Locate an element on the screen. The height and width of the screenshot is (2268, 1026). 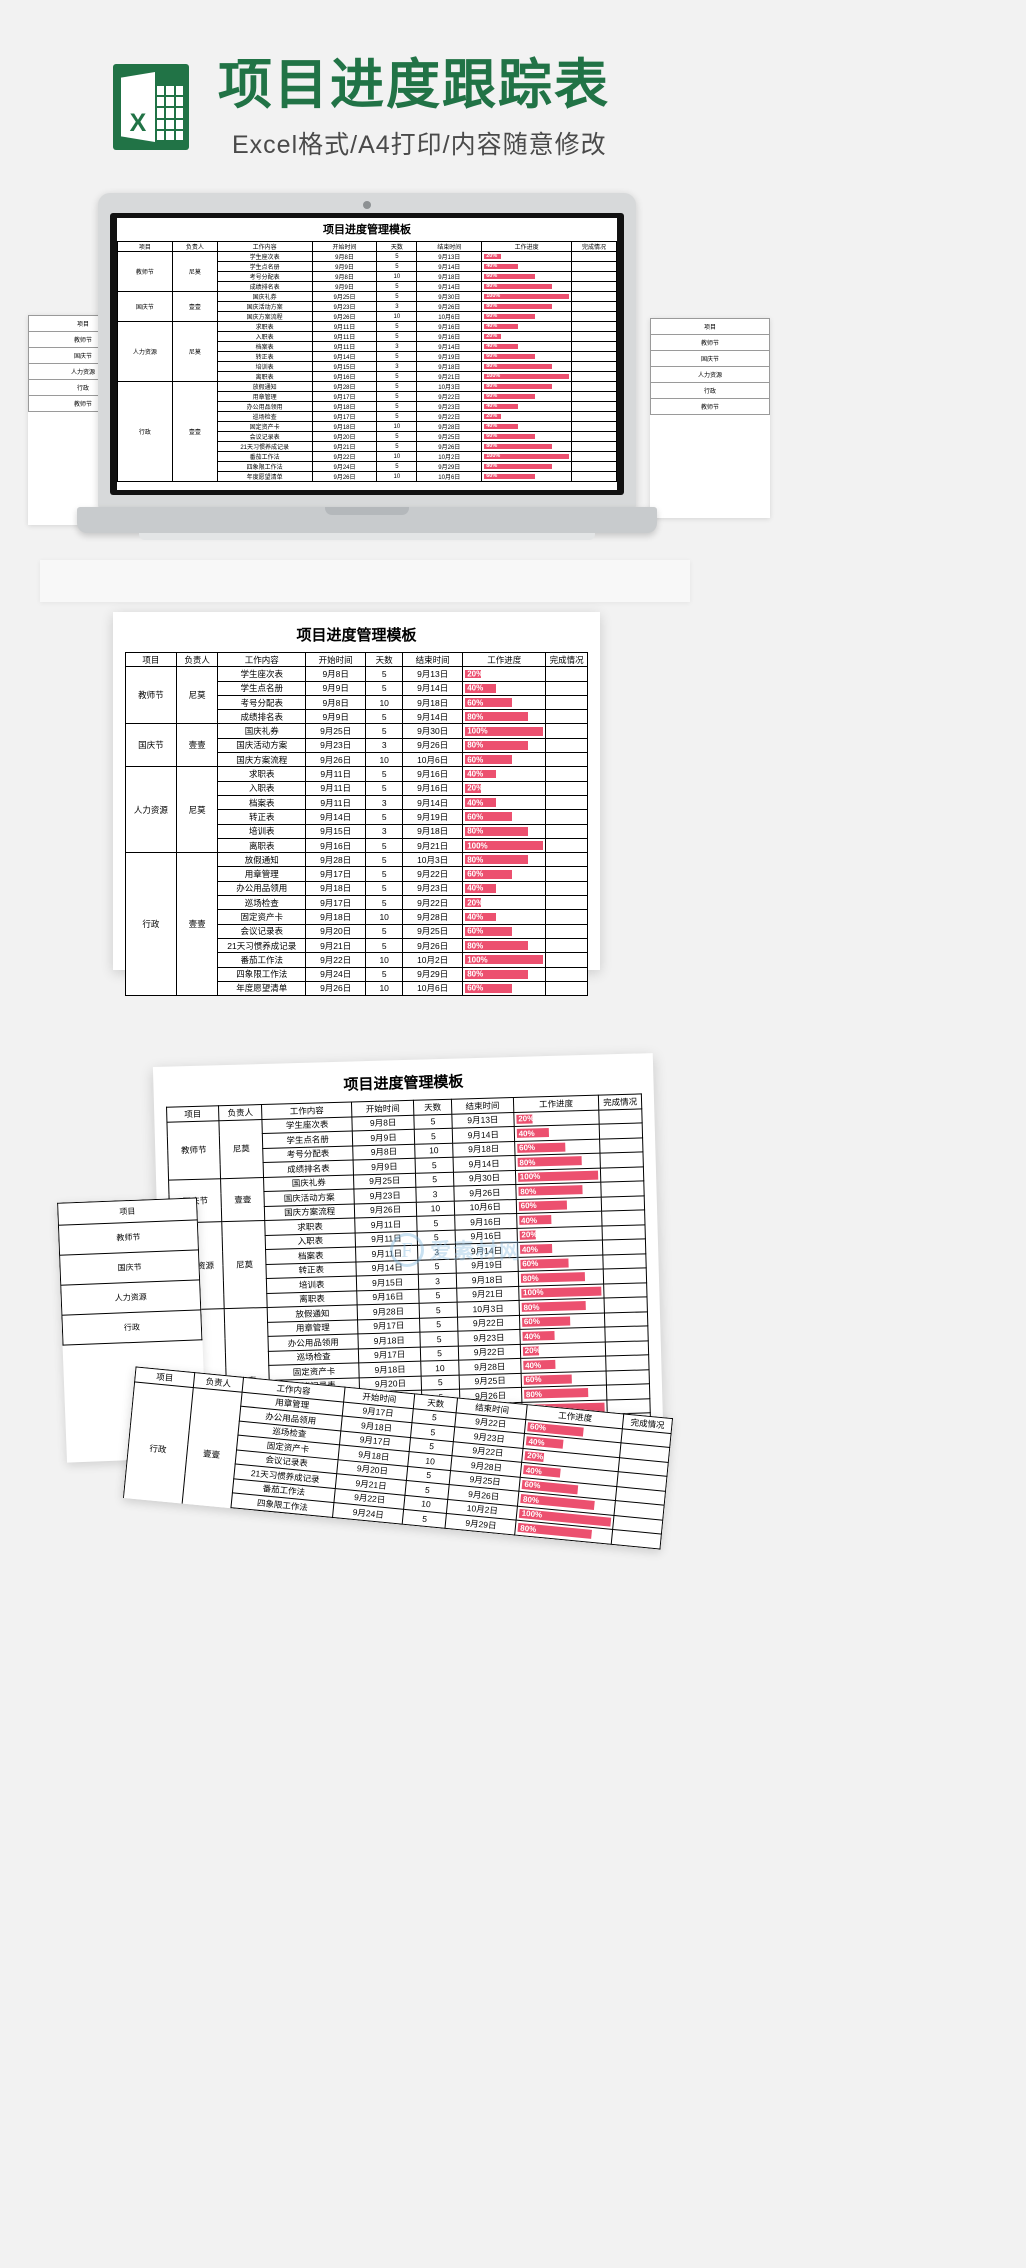
cell-task: 离职表 is located at coordinates (262, 845).